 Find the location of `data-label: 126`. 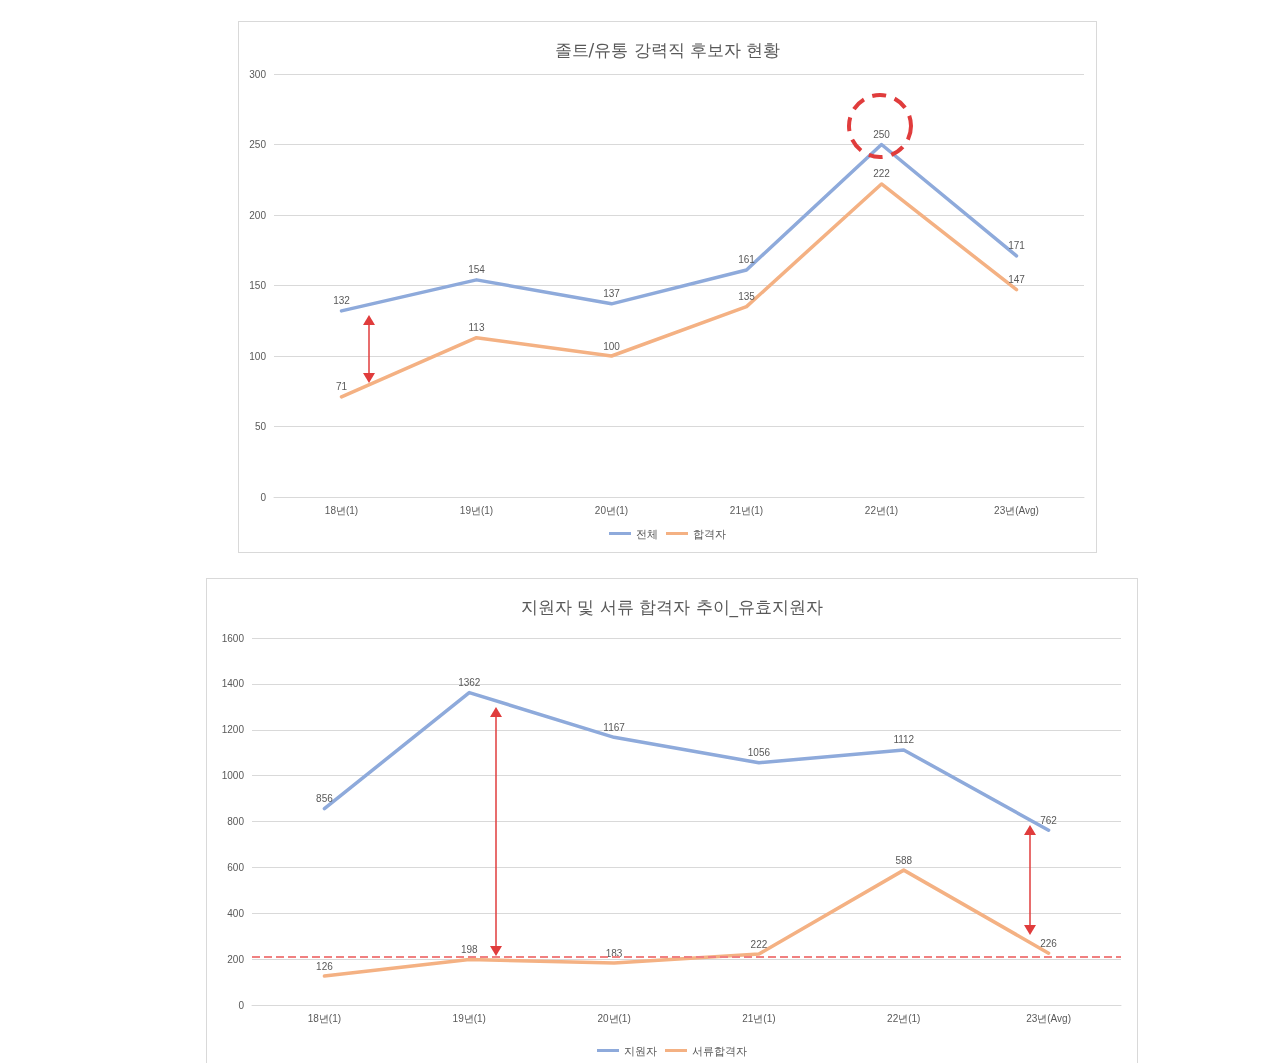

data-label: 126 is located at coordinates (325, 966).